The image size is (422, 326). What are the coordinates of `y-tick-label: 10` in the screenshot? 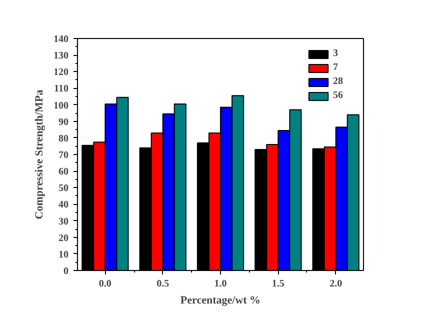 It's located at (63, 254).